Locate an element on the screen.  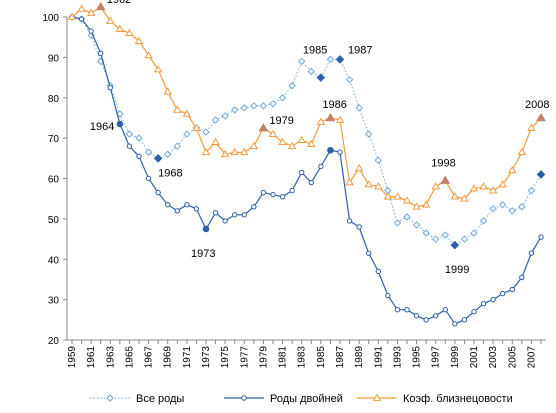
x-tick-label: 1995 is located at coordinates (417, 357).